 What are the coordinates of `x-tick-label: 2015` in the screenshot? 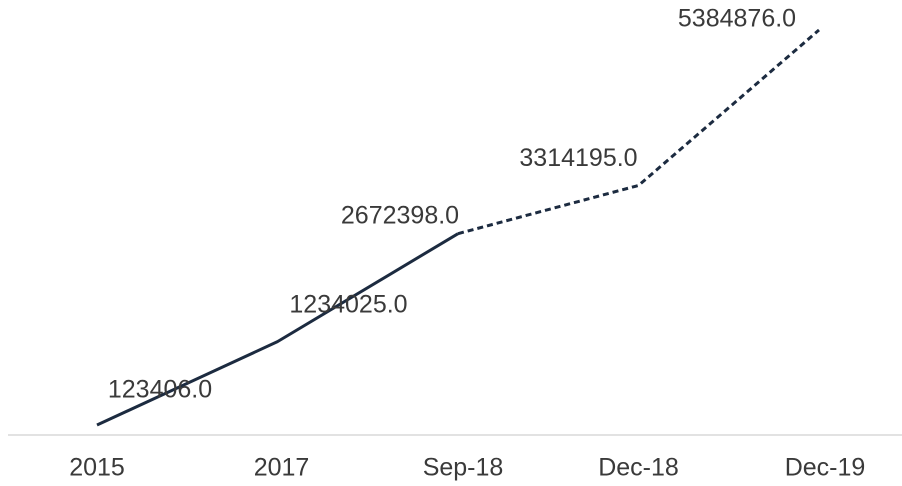 It's located at (97, 468).